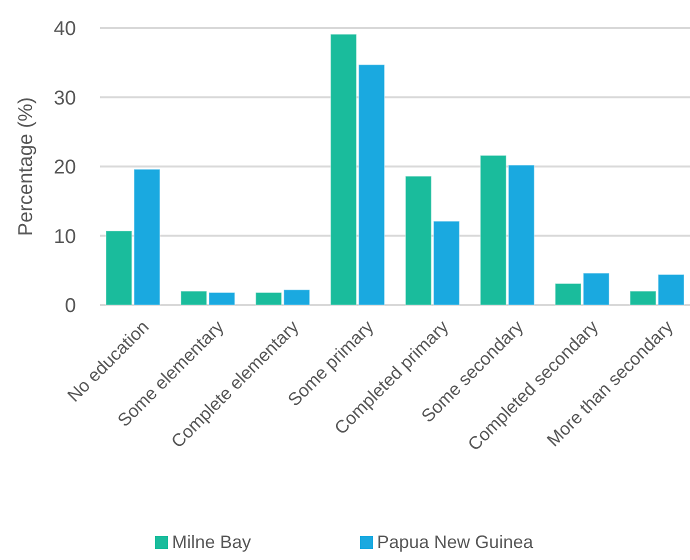 The image size is (690, 560). What do you see at coordinates (65, 167) in the screenshot?
I see `y-tick-label: 20` at bounding box center [65, 167].